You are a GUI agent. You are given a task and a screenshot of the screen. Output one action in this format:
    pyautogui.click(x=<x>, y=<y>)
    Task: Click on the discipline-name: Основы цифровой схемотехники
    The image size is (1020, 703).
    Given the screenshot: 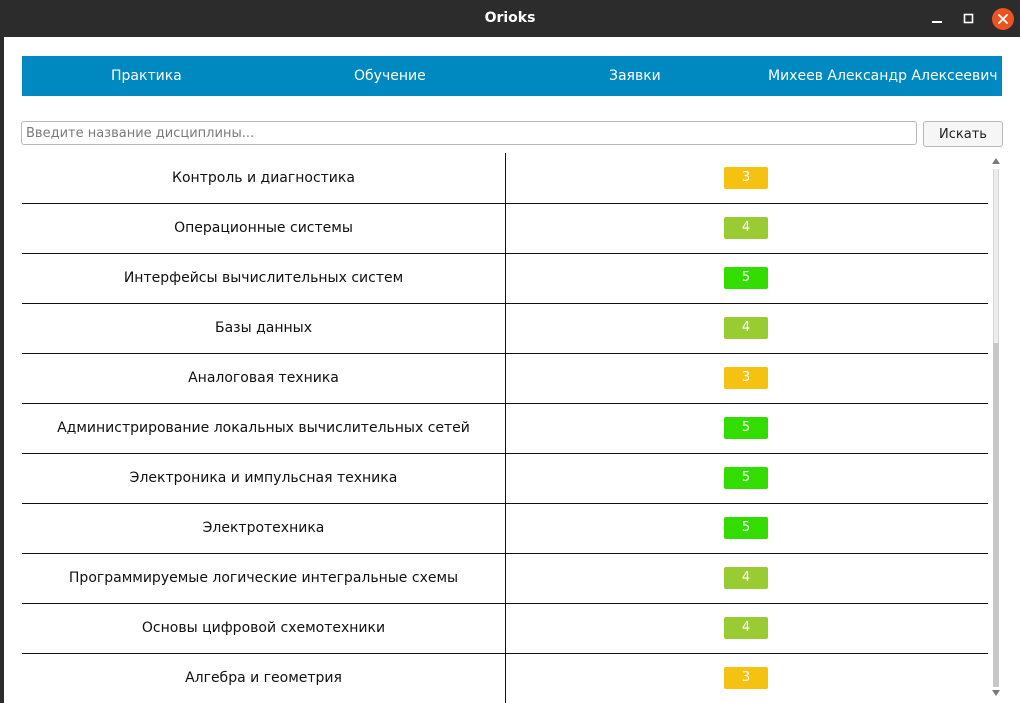 What is the action you would take?
    pyautogui.click(x=263, y=628)
    